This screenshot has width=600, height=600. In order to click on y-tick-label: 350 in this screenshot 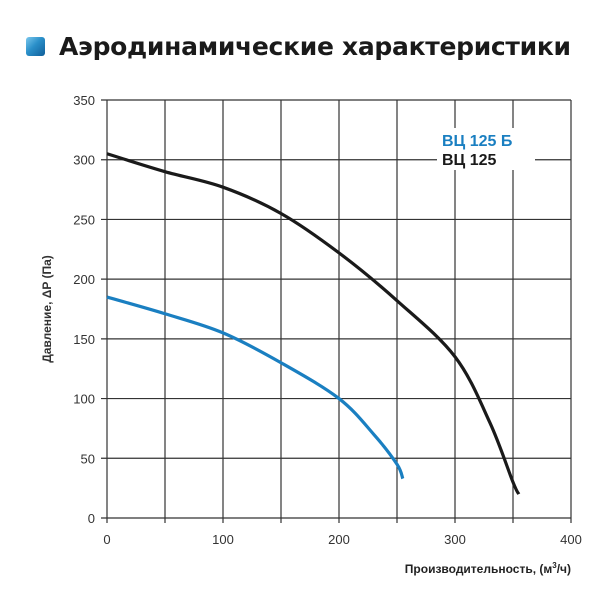, I will do `click(84, 100)`.